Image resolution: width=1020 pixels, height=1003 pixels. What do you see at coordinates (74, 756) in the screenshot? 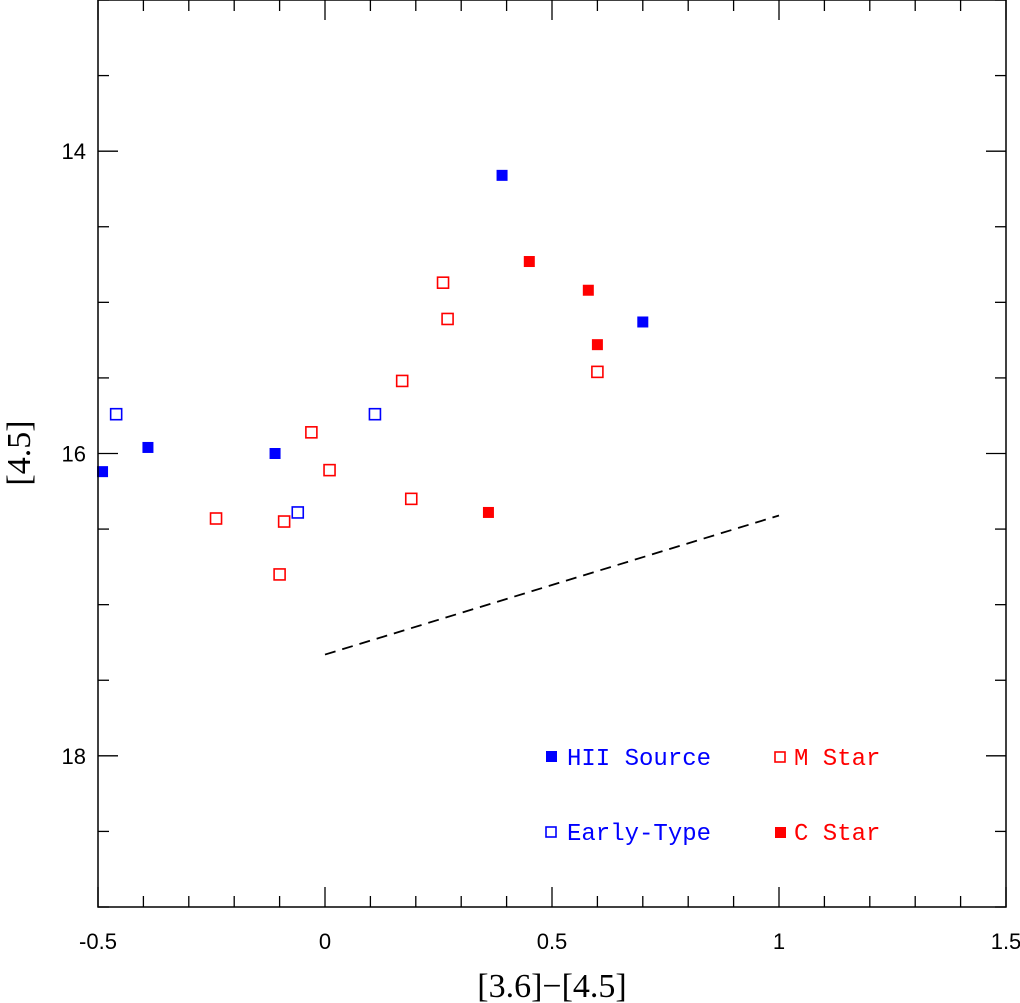
I see `y-tick-label: 18` at bounding box center [74, 756].